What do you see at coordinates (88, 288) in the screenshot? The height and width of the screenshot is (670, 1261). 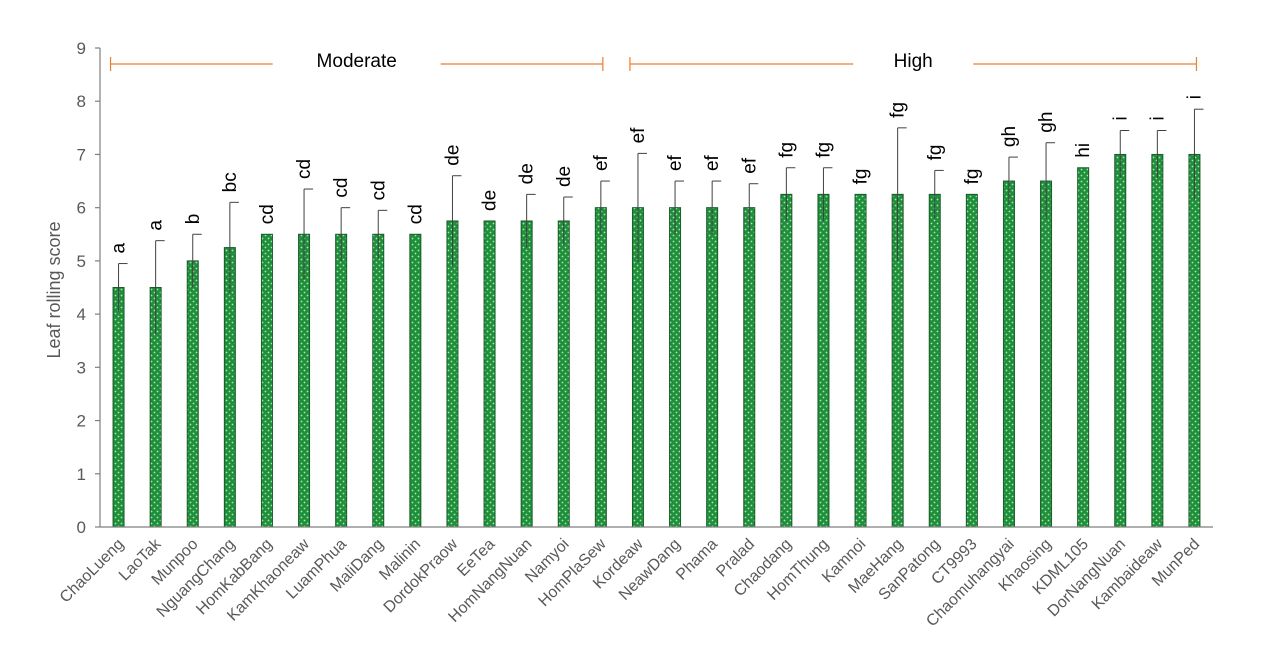 I see `y-ticks: 0 1 2 3 4 5 6 7 8 9` at bounding box center [88, 288].